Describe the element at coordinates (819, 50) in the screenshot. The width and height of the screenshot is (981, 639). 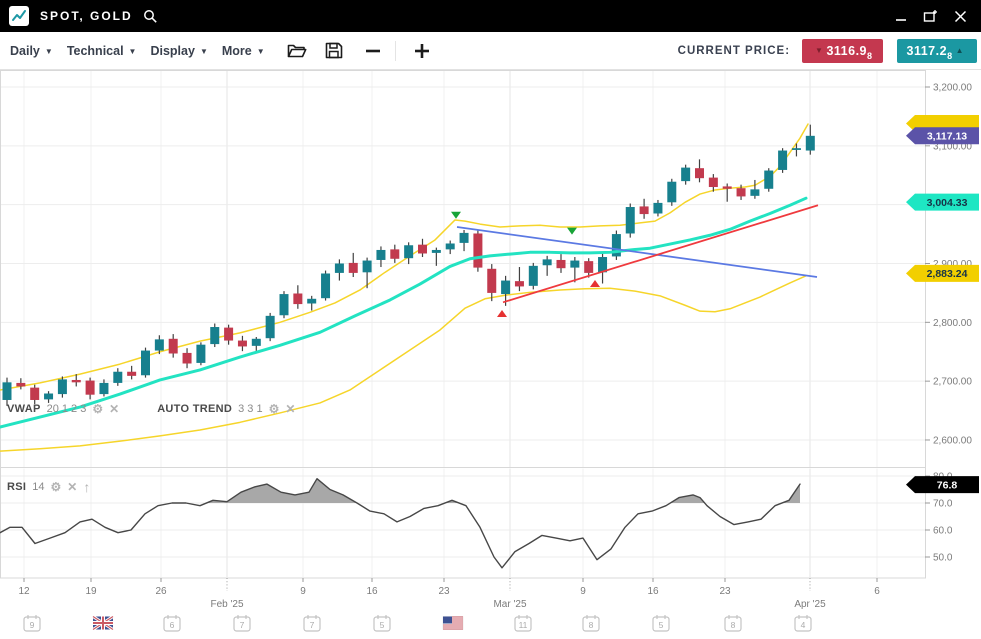
I see `arrow-down-icon: ▼` at that location.